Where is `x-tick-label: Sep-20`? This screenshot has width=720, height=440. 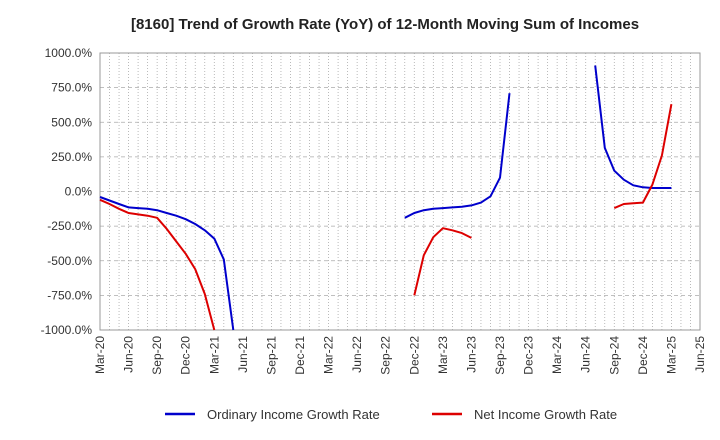 x-tick-label: Sep-20 is located at coordinates (157, 355).